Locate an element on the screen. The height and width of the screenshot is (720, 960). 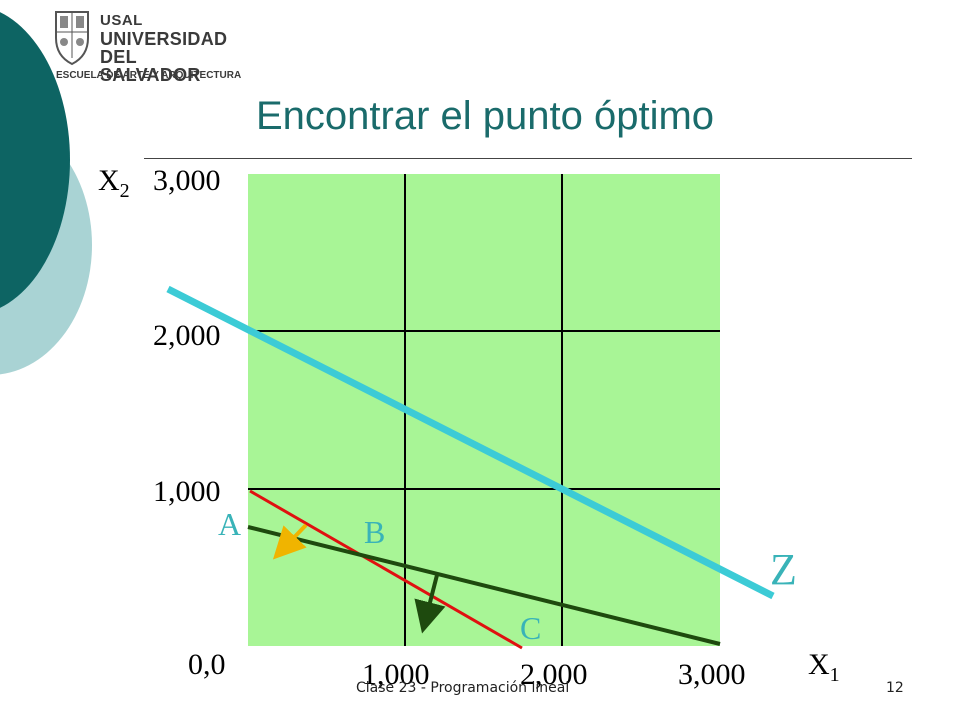
point-c-label: C is located at coordinates (531, 628).